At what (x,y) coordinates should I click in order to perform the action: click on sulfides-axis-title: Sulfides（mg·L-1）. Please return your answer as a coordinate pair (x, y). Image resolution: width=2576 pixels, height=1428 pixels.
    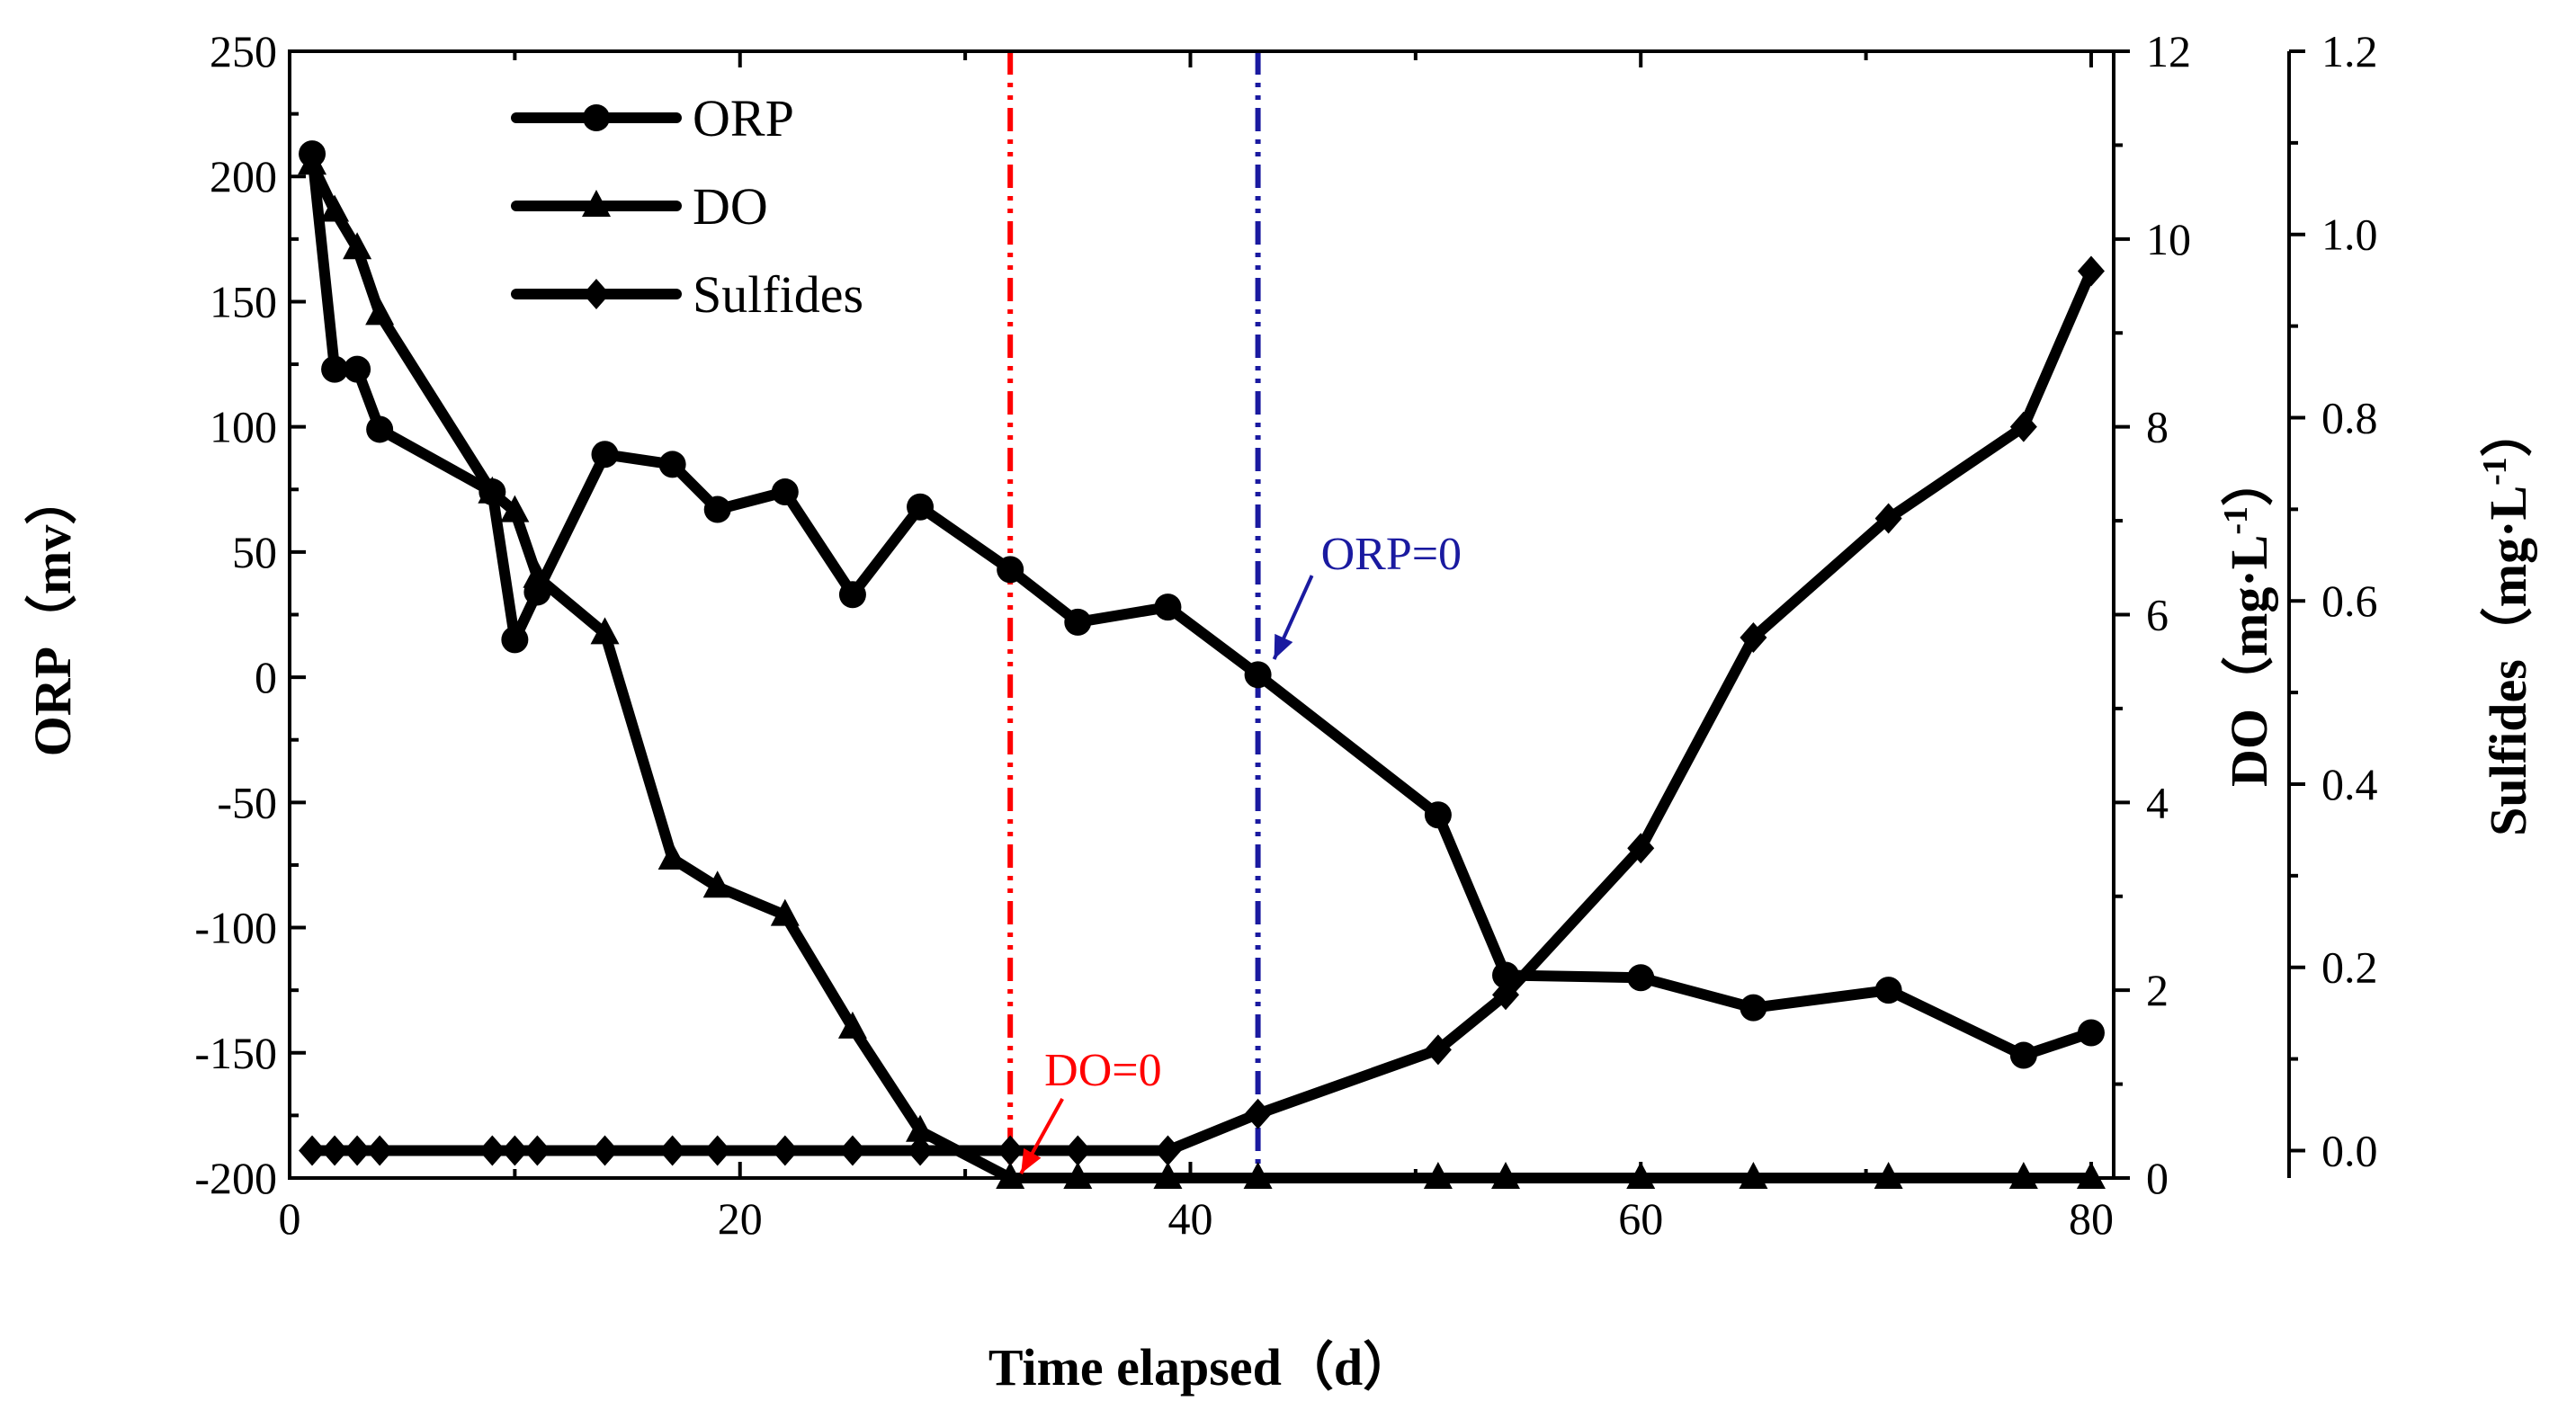
    Looking at the image, I should click on (2506, 620).